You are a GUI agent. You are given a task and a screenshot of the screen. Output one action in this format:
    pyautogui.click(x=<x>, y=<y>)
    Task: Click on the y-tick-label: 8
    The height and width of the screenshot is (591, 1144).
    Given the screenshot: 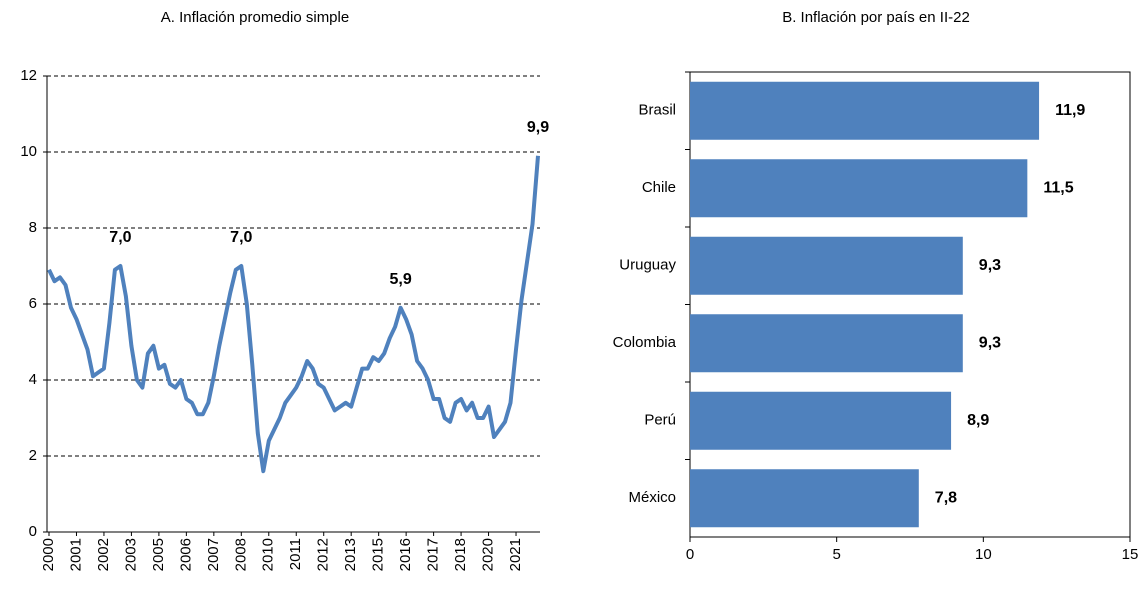 What is the action you would take?
    pyautogui.click(x=33, y=227)
    